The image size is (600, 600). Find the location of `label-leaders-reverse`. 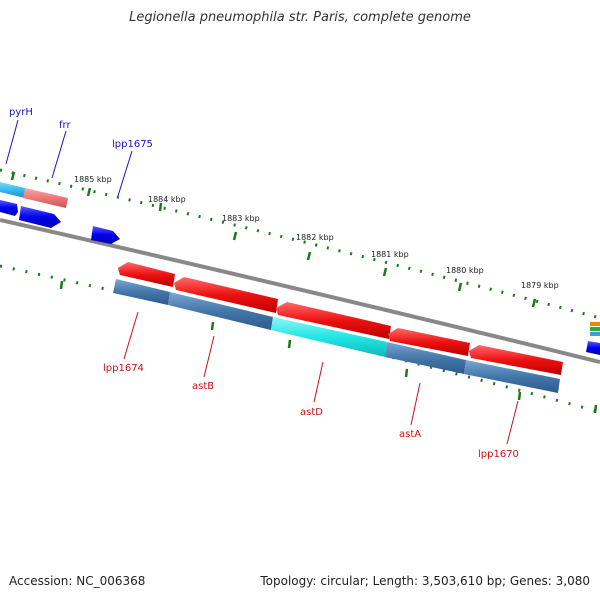

label-leaders-reverse is located at coordinates (321, 378).